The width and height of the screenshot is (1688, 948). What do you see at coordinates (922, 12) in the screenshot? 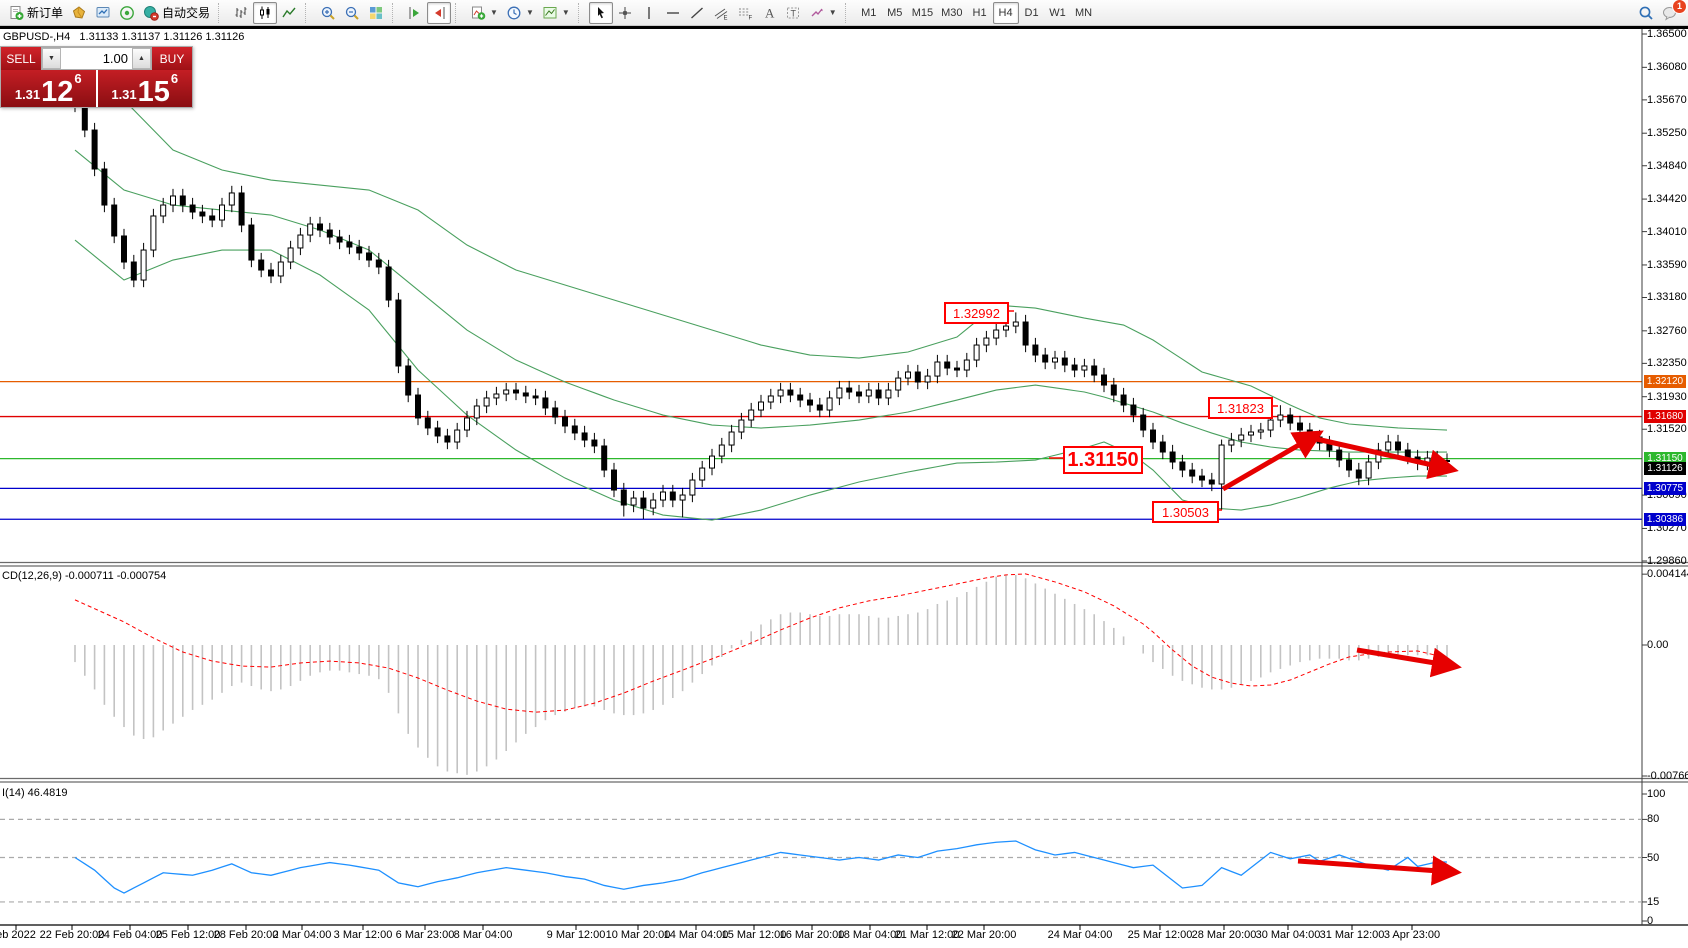
I see `timeframe-m15-button: M15` at bounding box center [922, 12].